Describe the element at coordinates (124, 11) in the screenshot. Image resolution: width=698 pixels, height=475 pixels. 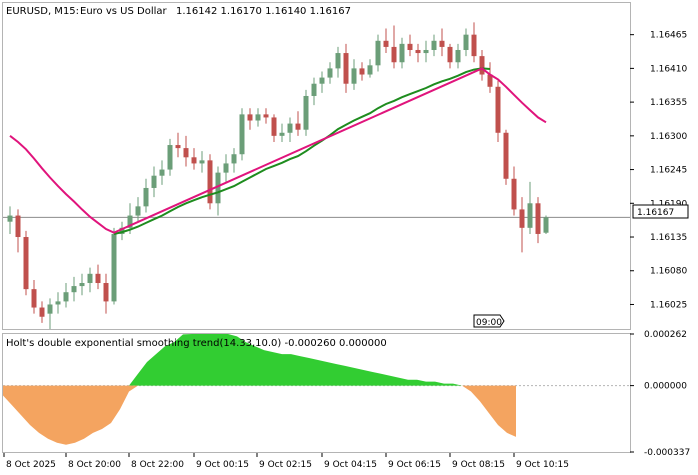
I see `symbol-description: Euro vs US Dollar` at that location.